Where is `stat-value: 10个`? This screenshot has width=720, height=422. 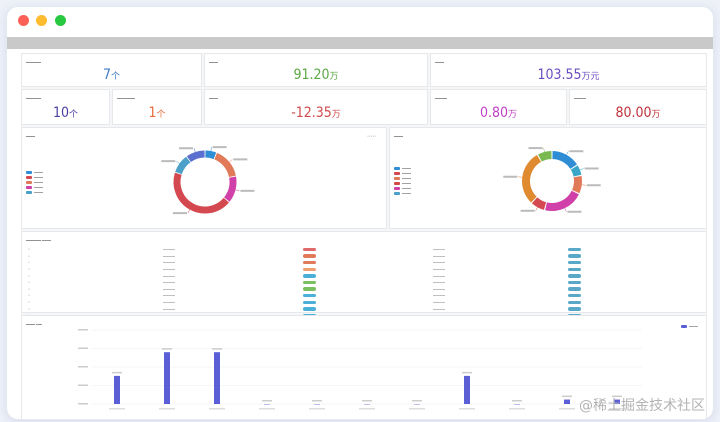 stat-value: 10个 is located at coordinates (65, 113).